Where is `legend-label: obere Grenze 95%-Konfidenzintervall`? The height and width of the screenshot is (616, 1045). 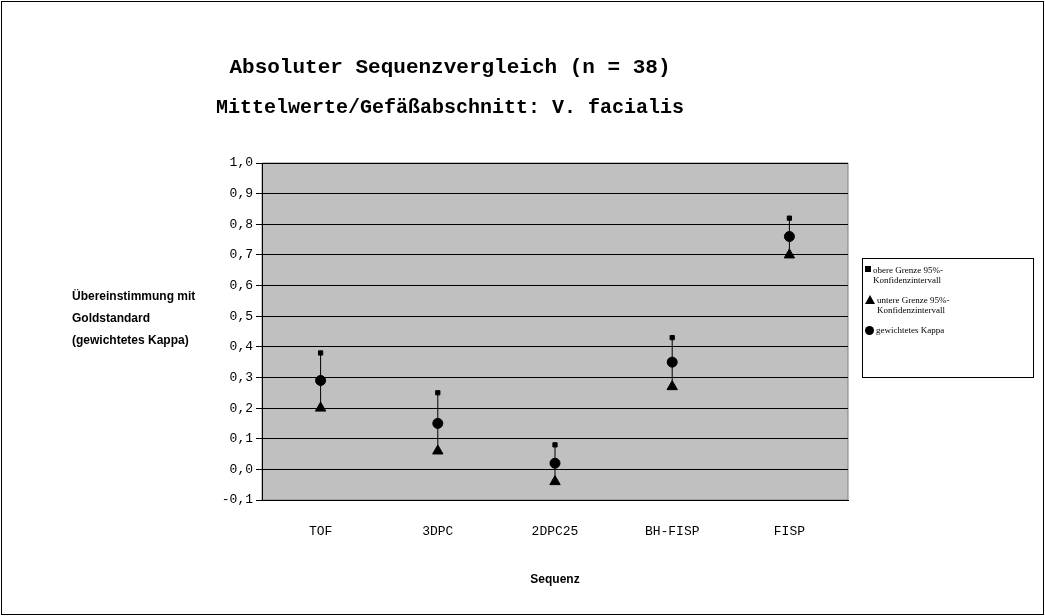
legend-label: obere Grenze 95%-Konfidenzintervall is located at coordinates (908, 275).